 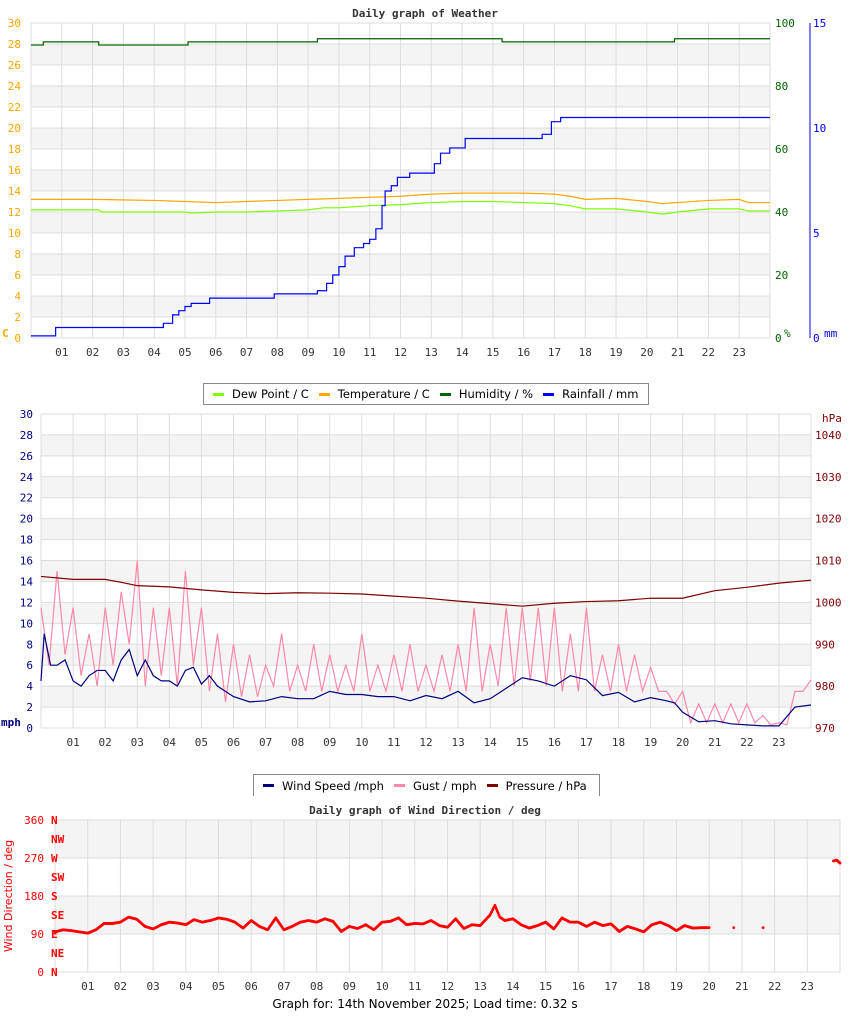 What do you see at coordinates (426, 680) in the screenshot?
I see `series-line-wind` at bounding box center [426, 680].